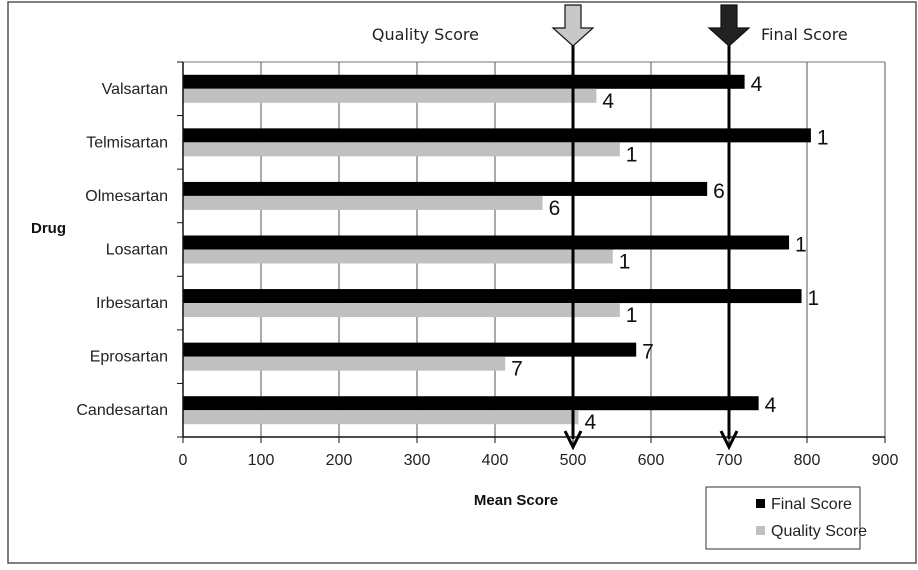 The height and width of the screenshot is (570, 918). I want to click on legend: Final Score Quality Score, so click(786, 518).